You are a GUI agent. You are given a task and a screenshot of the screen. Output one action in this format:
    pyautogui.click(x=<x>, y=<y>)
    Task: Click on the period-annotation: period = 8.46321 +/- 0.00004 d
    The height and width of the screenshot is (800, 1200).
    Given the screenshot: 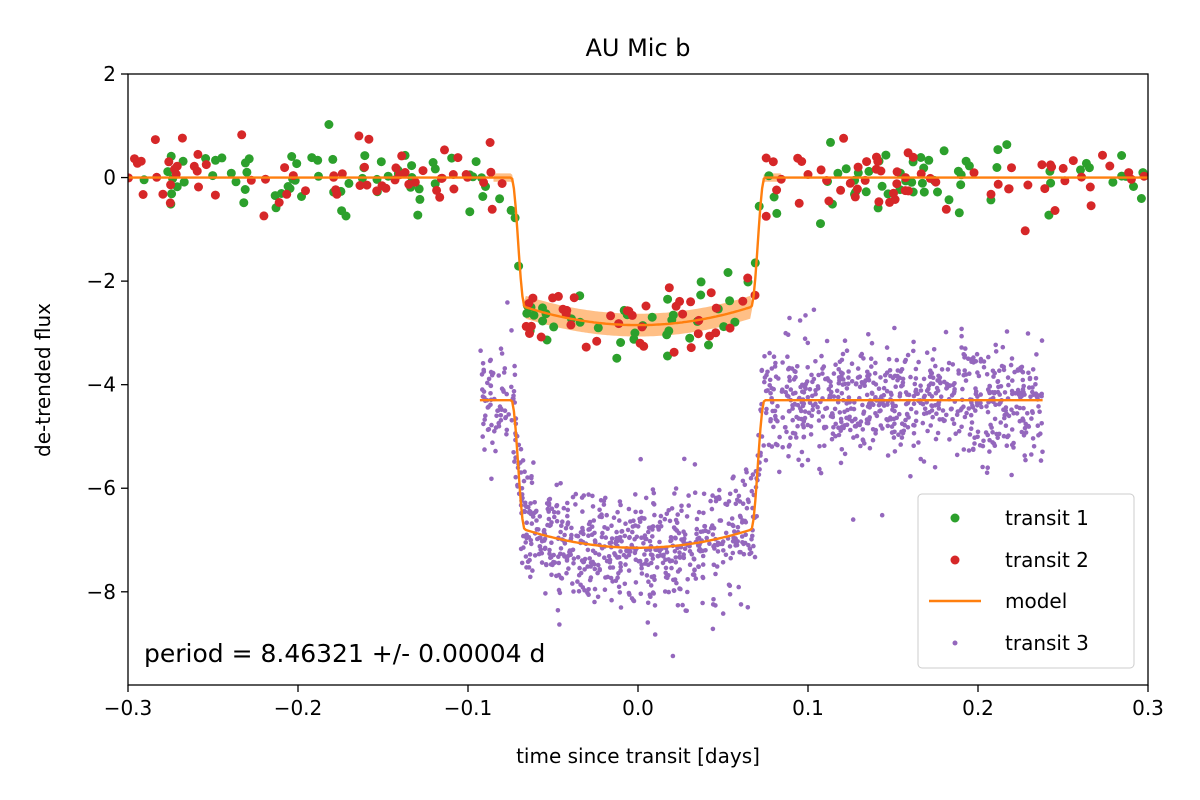 What is the action you would take?
    pyautogui.click(x=344, y=653)
    